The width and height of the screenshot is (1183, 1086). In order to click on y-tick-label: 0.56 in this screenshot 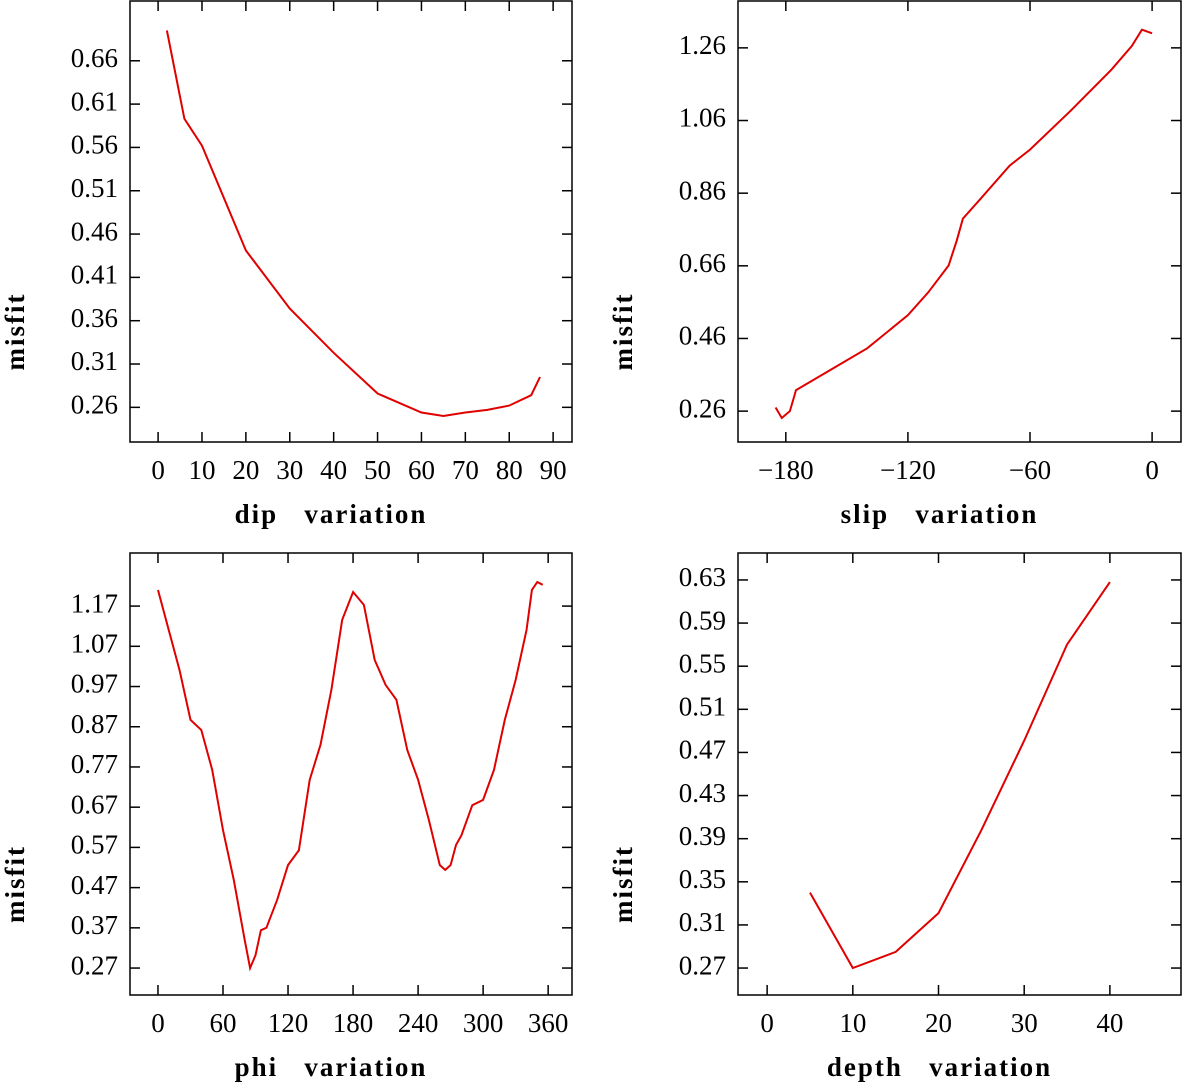, I will do `click(94, 145)`.